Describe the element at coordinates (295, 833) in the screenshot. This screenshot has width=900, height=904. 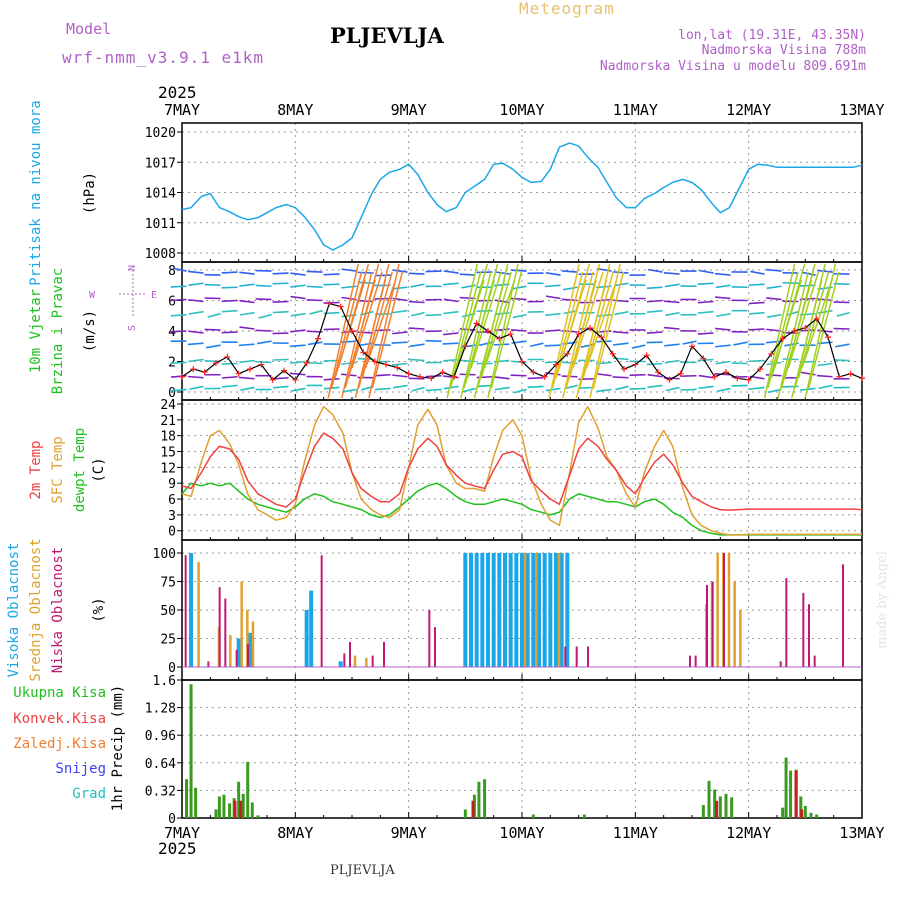
I see `x-tick-label-bottom: 8MAY` at that location.